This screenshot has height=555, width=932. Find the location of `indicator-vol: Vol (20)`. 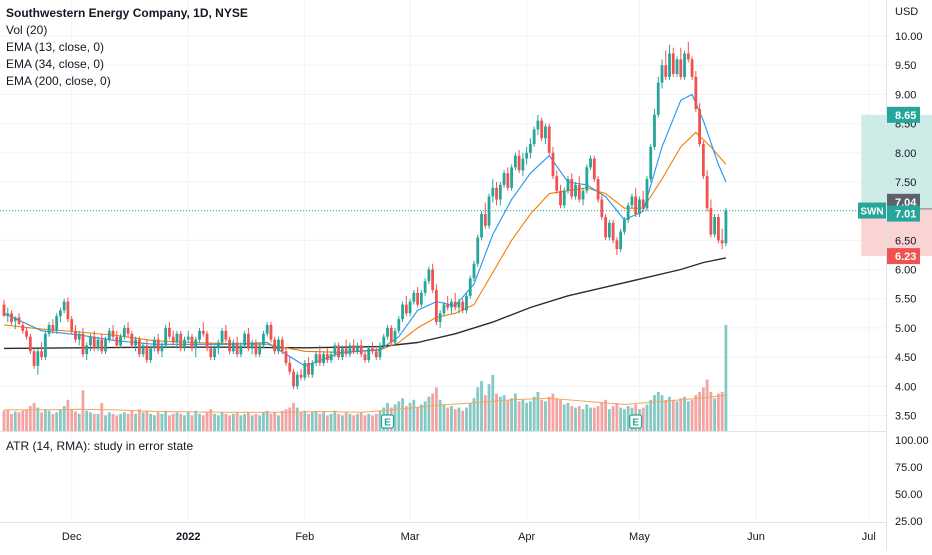

indicator-vol: Vol (20) is located at coordinates (27, 30).